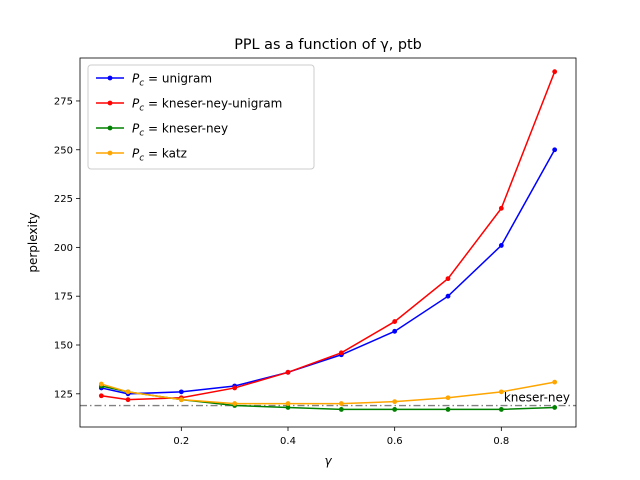  I want to click on y-tick-label: 275, so click(63, 101).